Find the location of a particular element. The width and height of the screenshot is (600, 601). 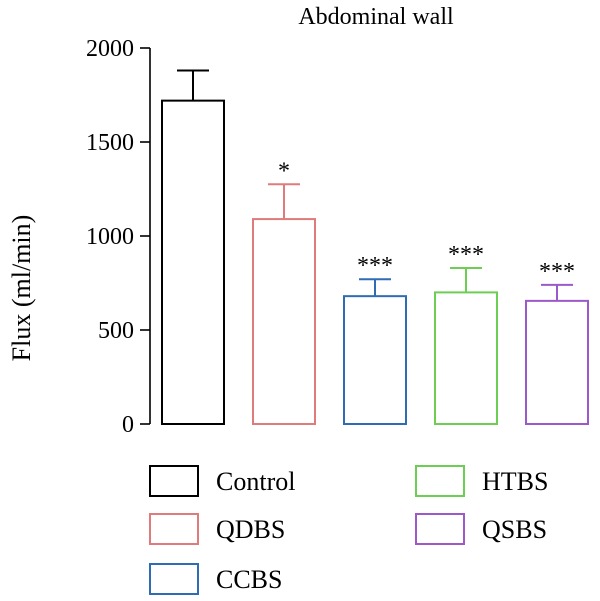

legend-swatch-control is located at coordinates (174, 481).